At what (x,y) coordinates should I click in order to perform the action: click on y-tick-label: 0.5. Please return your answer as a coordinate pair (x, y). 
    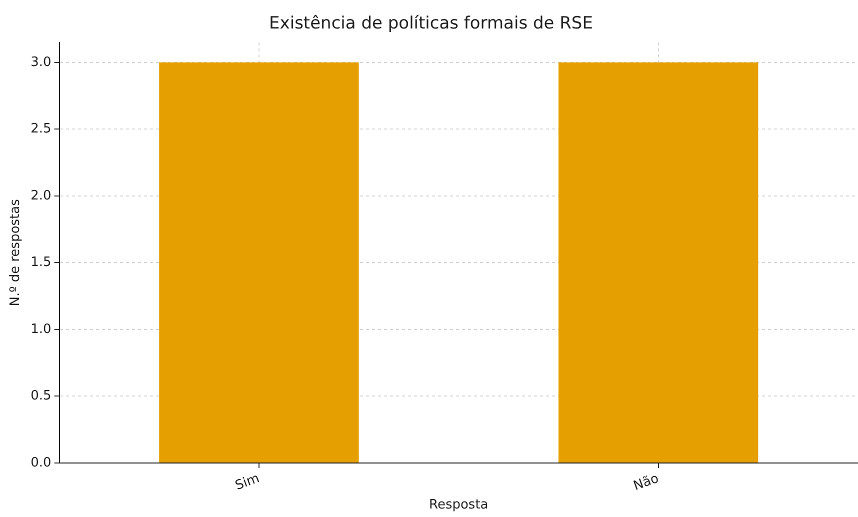
    Looking at the image, I should click on (41, 396).